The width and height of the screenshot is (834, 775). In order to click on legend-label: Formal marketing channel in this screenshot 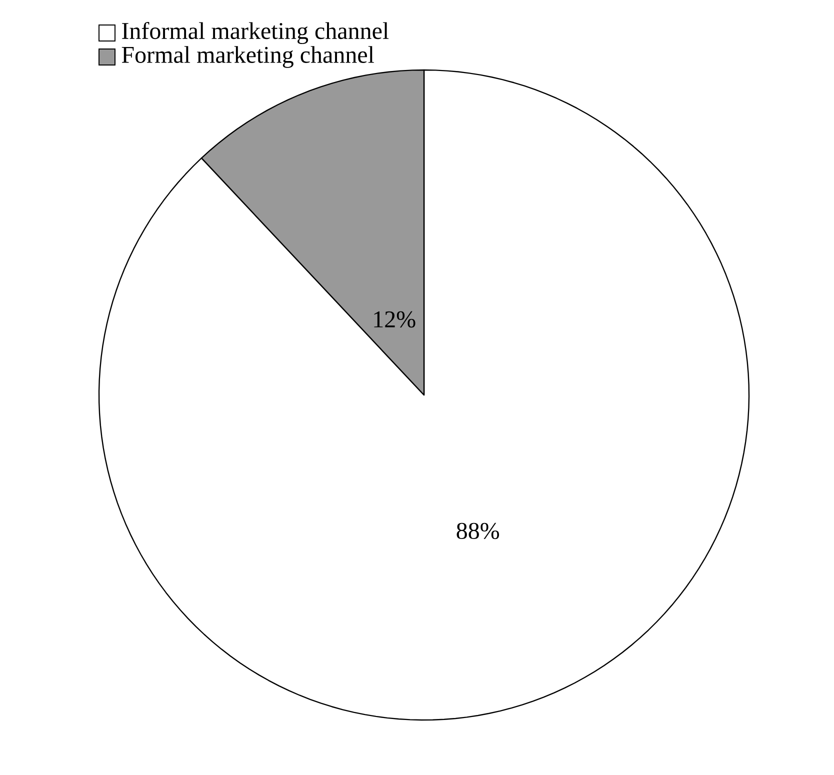, I will do `click(248, 57)`.